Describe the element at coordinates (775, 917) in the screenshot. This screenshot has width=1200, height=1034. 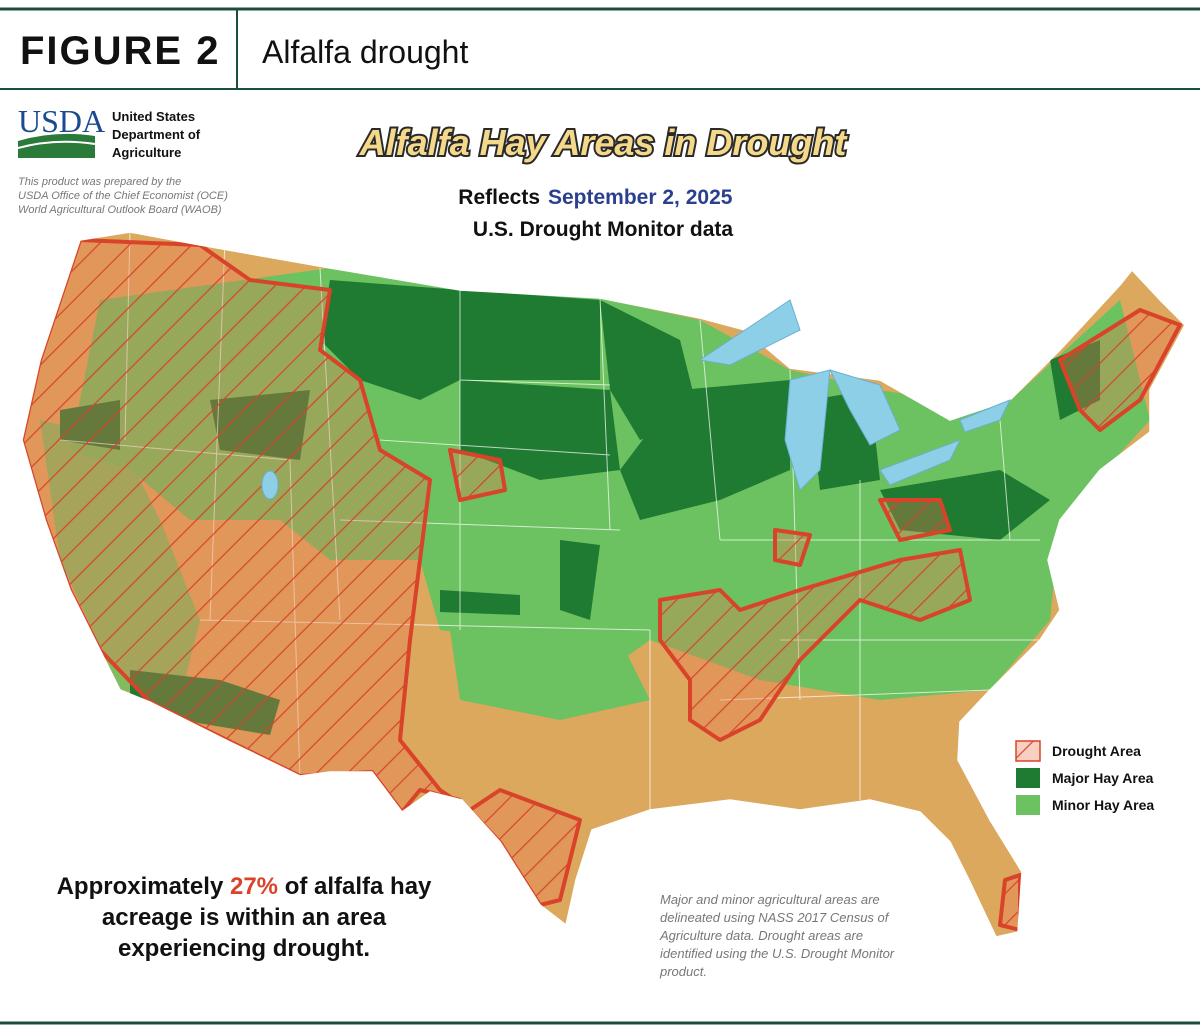
I see `note-line: delineated using NASS 2017 Census of` at that location.